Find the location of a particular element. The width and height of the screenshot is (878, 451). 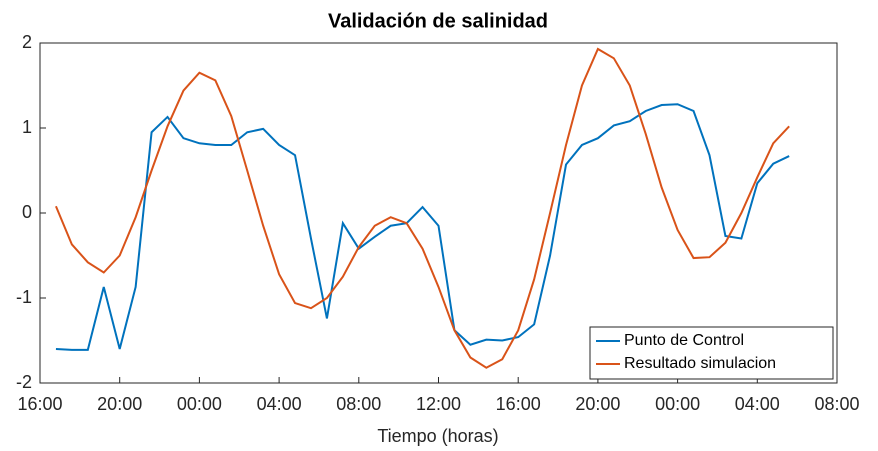

legend-label: Punto de Control is located at coordinates (684, 340).